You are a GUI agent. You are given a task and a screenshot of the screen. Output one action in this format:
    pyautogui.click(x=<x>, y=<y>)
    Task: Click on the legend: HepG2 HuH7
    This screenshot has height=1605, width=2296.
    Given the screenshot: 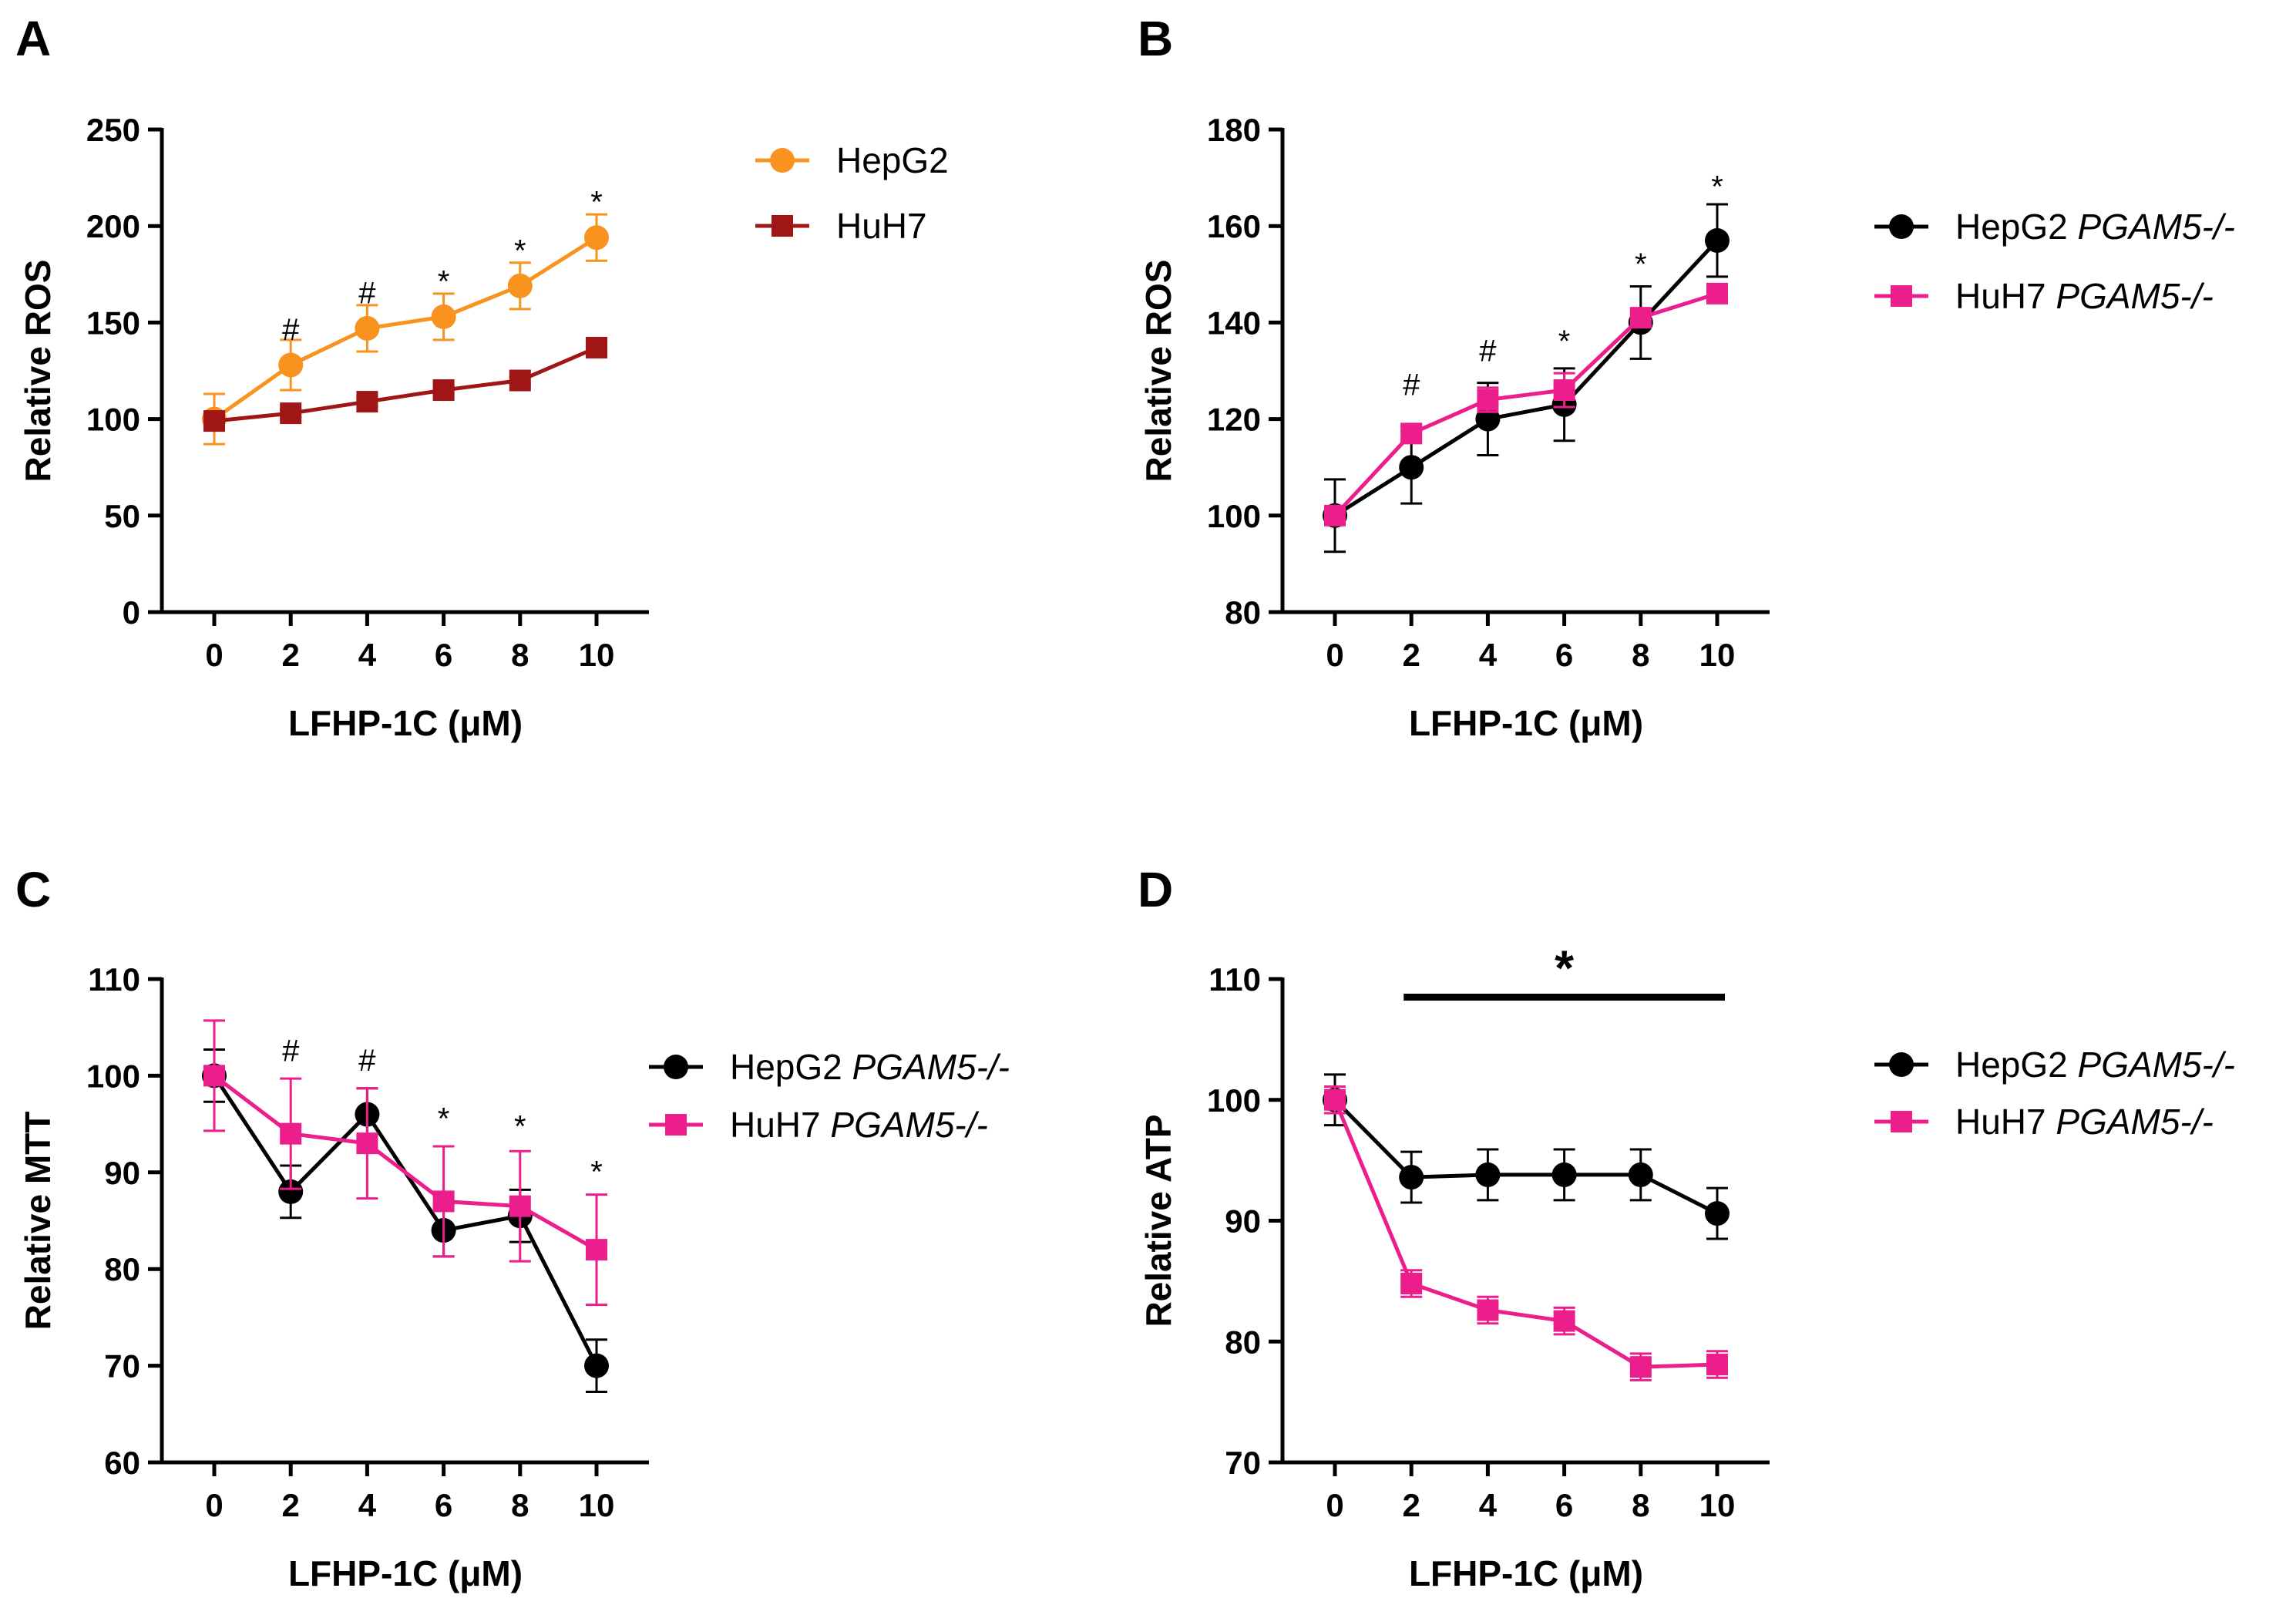 What is the action you would take?
    pyautogui.click(x=852, y=193)
    